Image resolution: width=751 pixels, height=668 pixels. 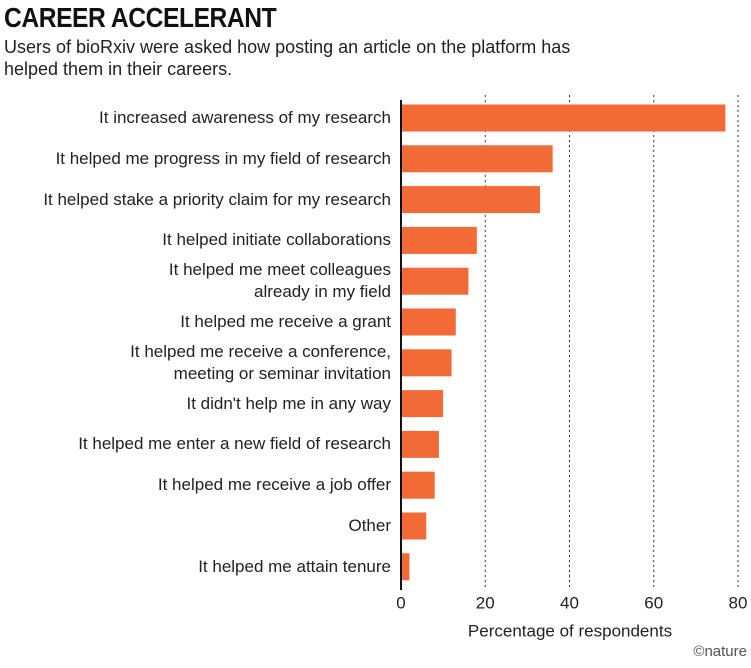 I want to click on x-tick-label: 0, so click(x=400, y=602).